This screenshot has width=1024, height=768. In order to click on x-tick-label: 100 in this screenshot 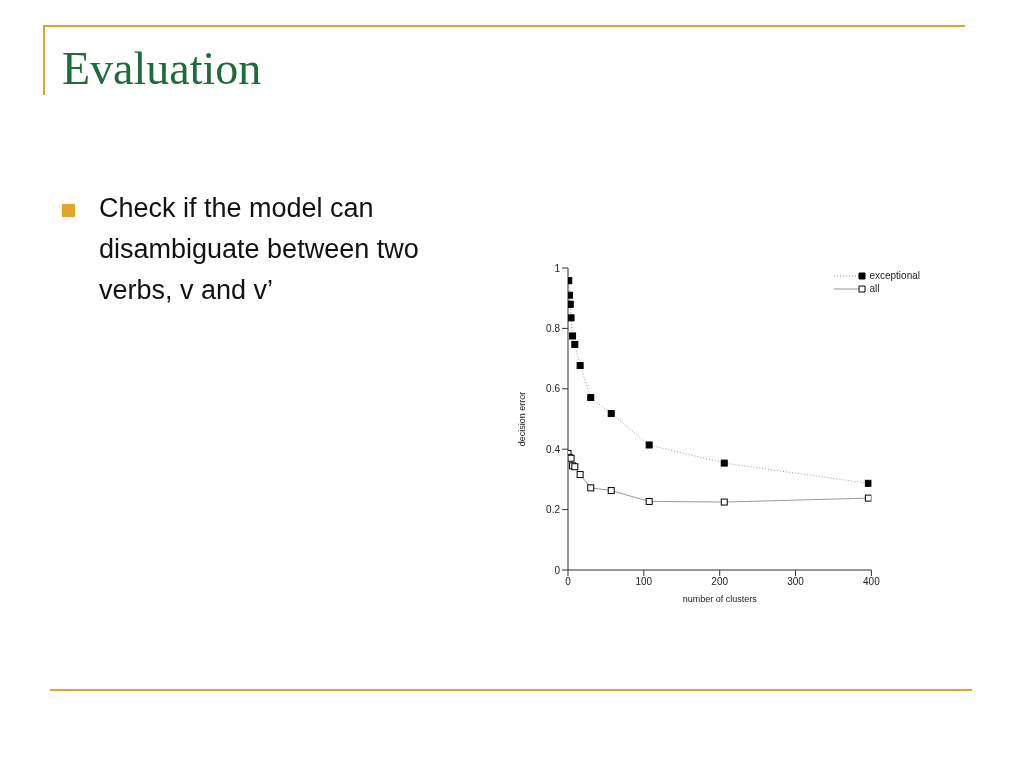, I will do `click(644, 582)`.